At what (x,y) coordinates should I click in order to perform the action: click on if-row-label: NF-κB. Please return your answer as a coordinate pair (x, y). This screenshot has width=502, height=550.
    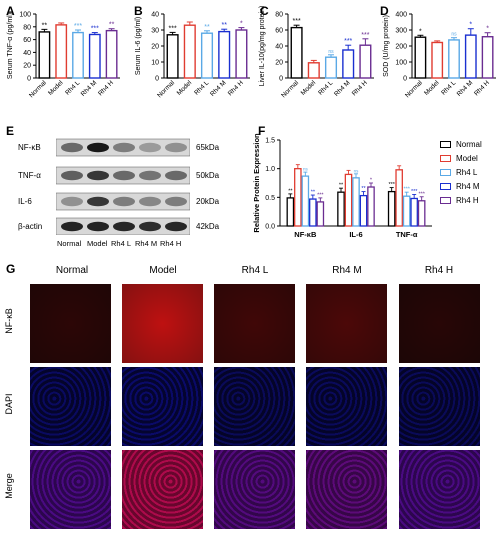
    Looking at the image, I should click on (9, 321).